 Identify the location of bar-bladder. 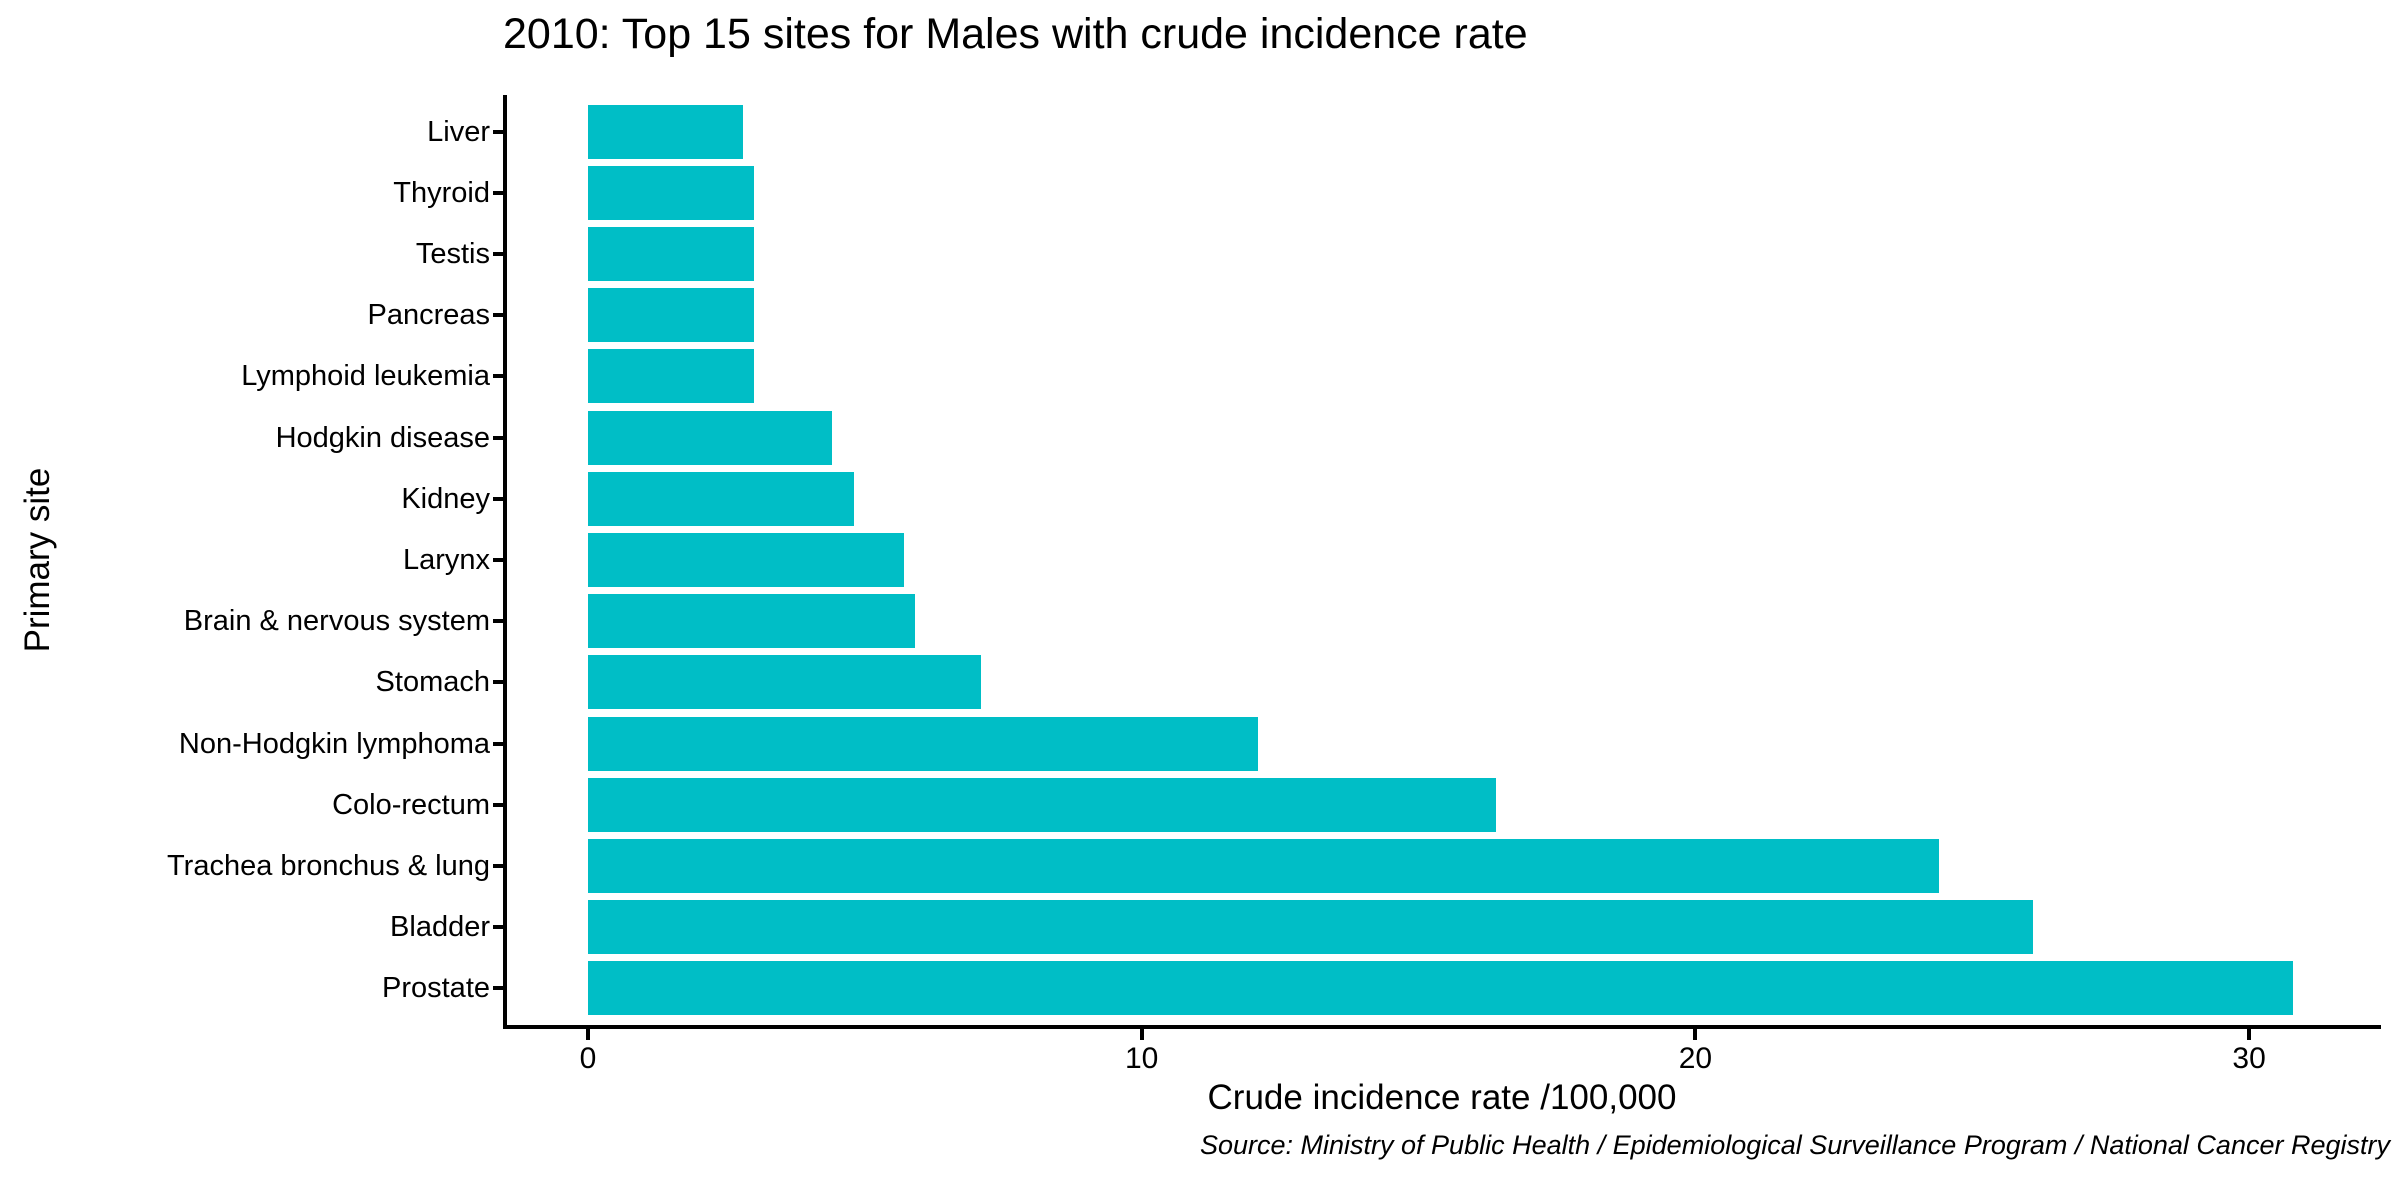
(1311, 927).